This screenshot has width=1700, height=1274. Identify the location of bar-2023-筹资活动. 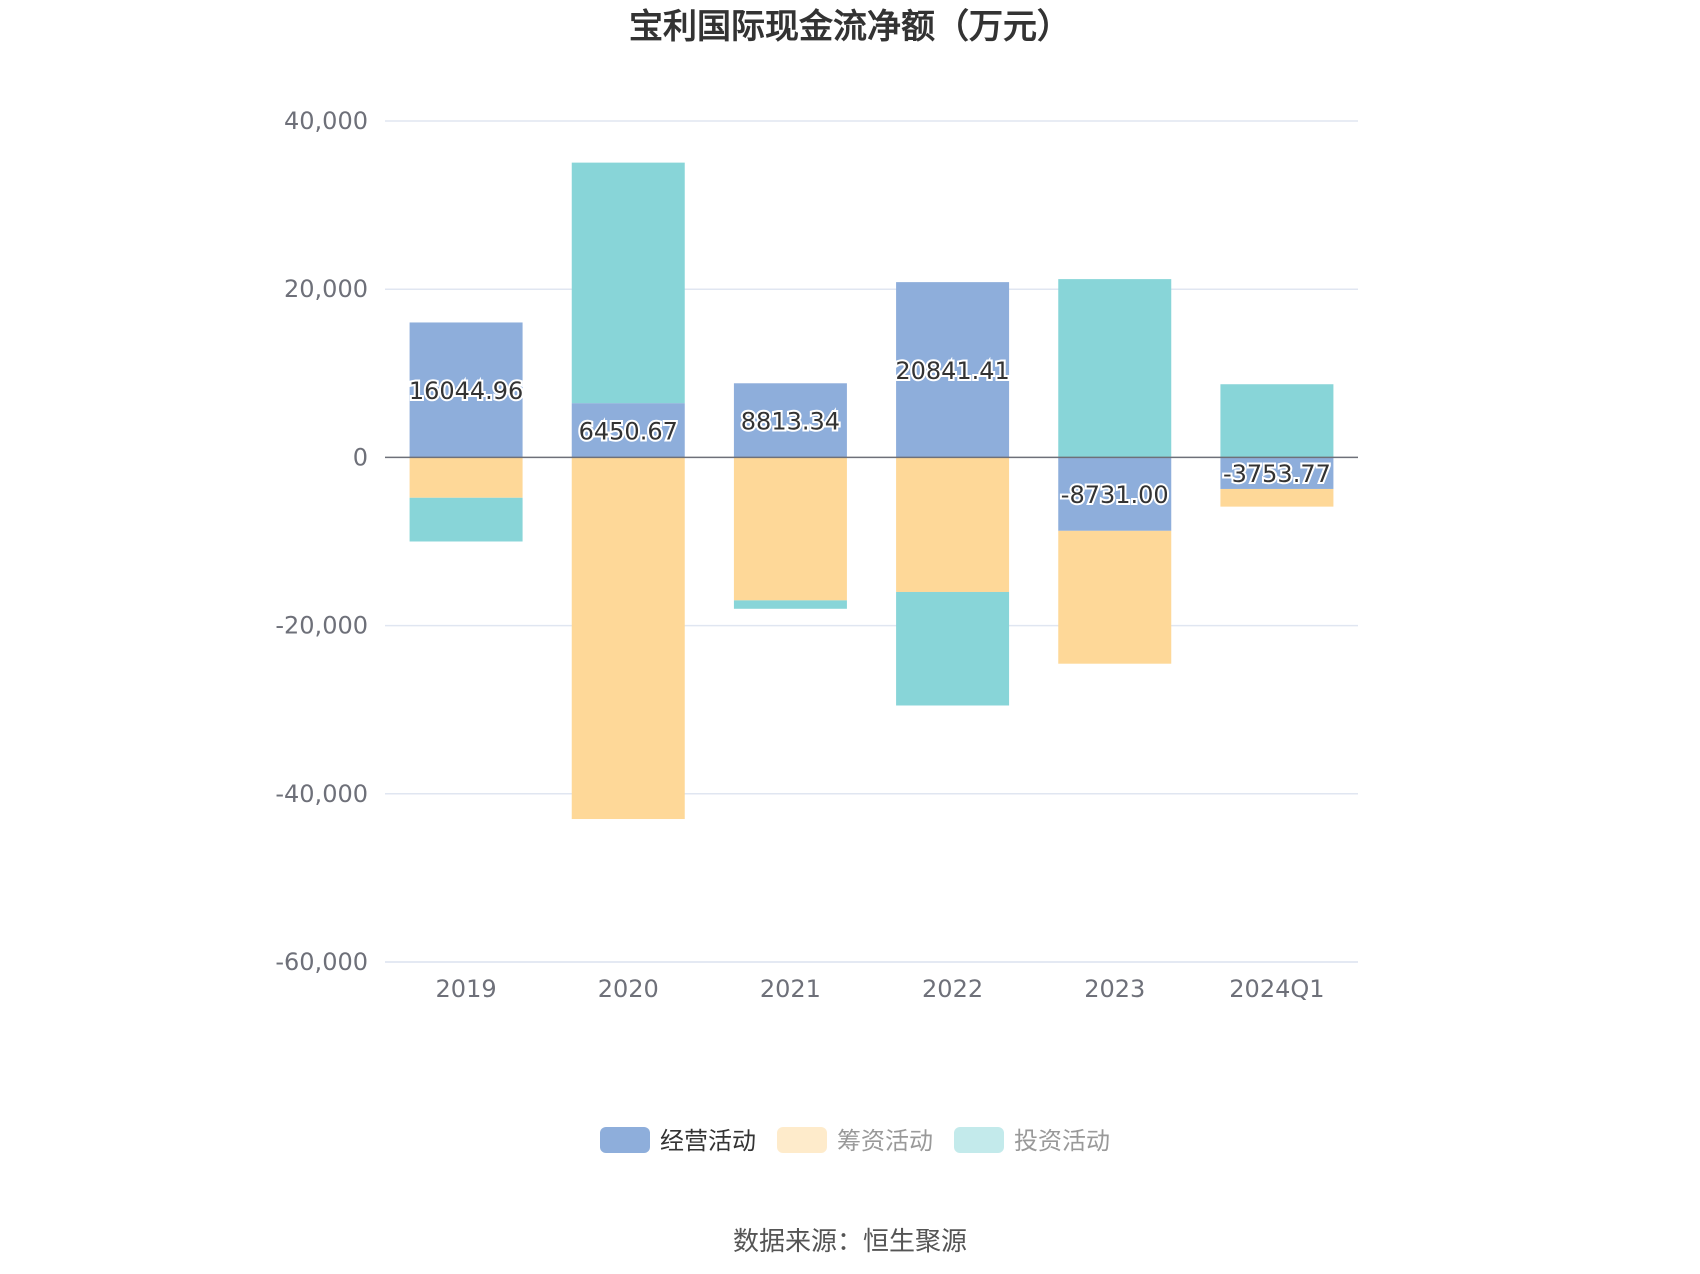
(1115, 597).